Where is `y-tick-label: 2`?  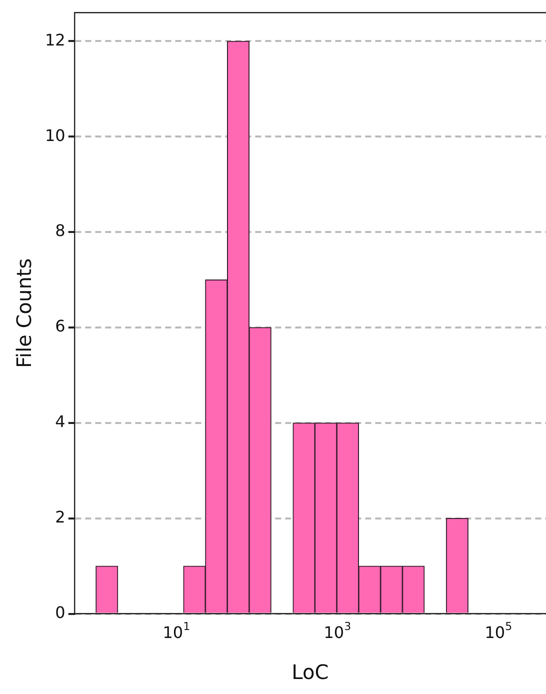
y-tick-label: 2 is located at coordinates (60, 517).